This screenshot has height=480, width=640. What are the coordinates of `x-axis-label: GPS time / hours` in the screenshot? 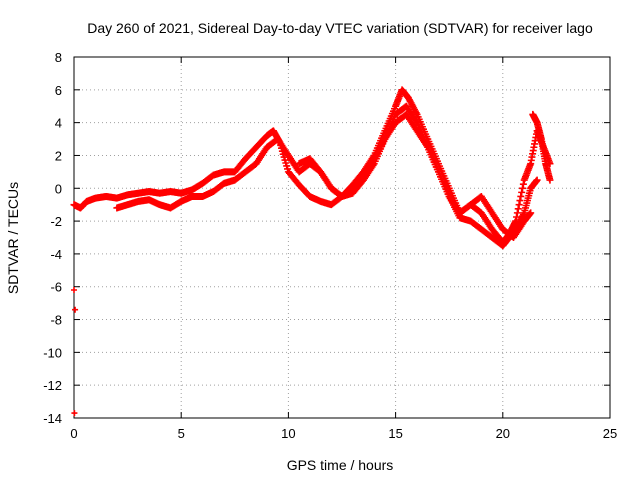 It's located at (340, 465).